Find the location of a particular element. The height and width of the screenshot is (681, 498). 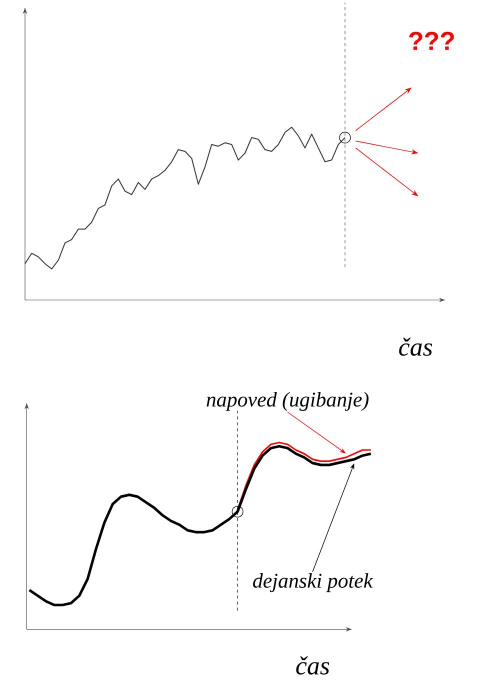

series-label: napoved (ugibanje) is located at coordinates (287, 401).